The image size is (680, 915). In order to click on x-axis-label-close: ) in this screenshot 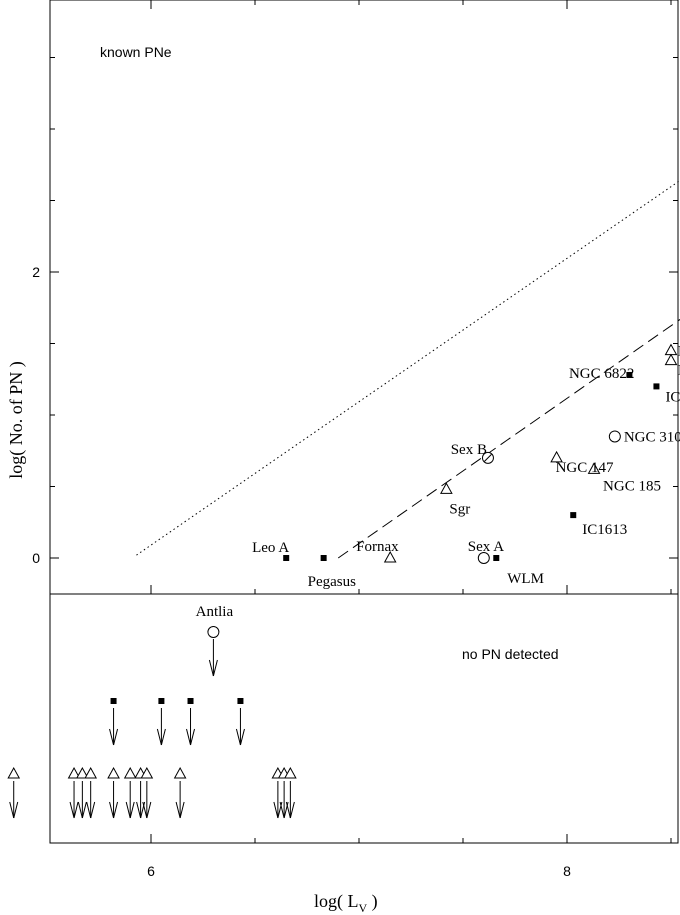, I will do `click(372, 901)`.